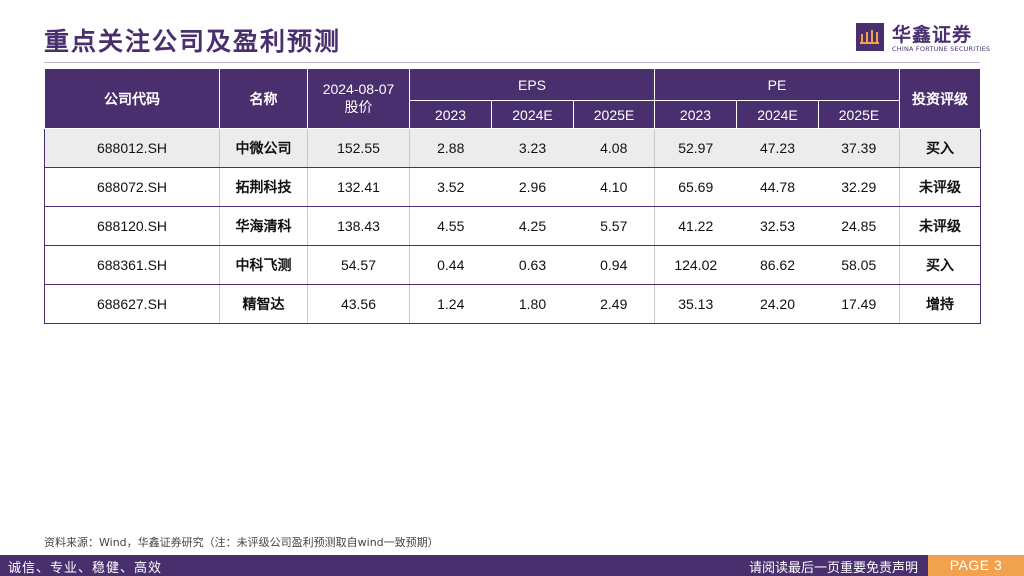 This screenshot has width=1024, height=576. What do you see at coordinates (777, 304) in the screenshot?
I see `cell-pe: 24.20` at bounding box center [777, 304].